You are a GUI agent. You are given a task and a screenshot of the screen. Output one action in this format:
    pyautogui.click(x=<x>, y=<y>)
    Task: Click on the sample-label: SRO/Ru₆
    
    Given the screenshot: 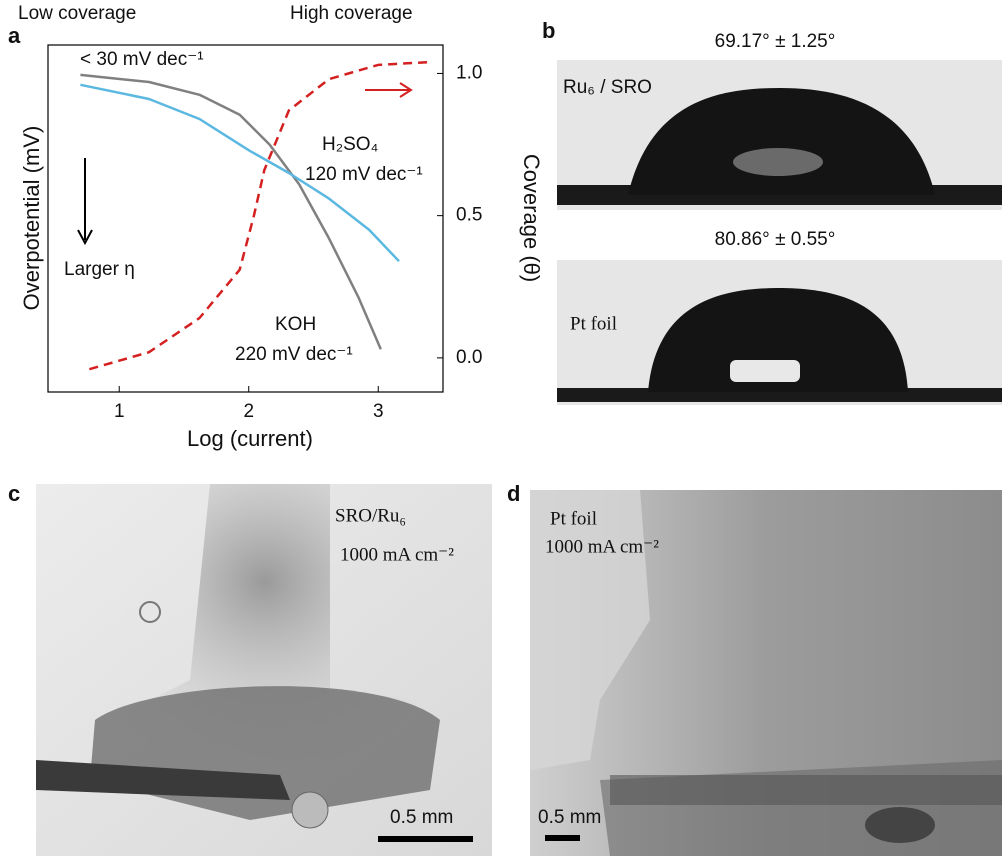 What is the action you would take?
    pyautogui.click(x=370, y=515)
    